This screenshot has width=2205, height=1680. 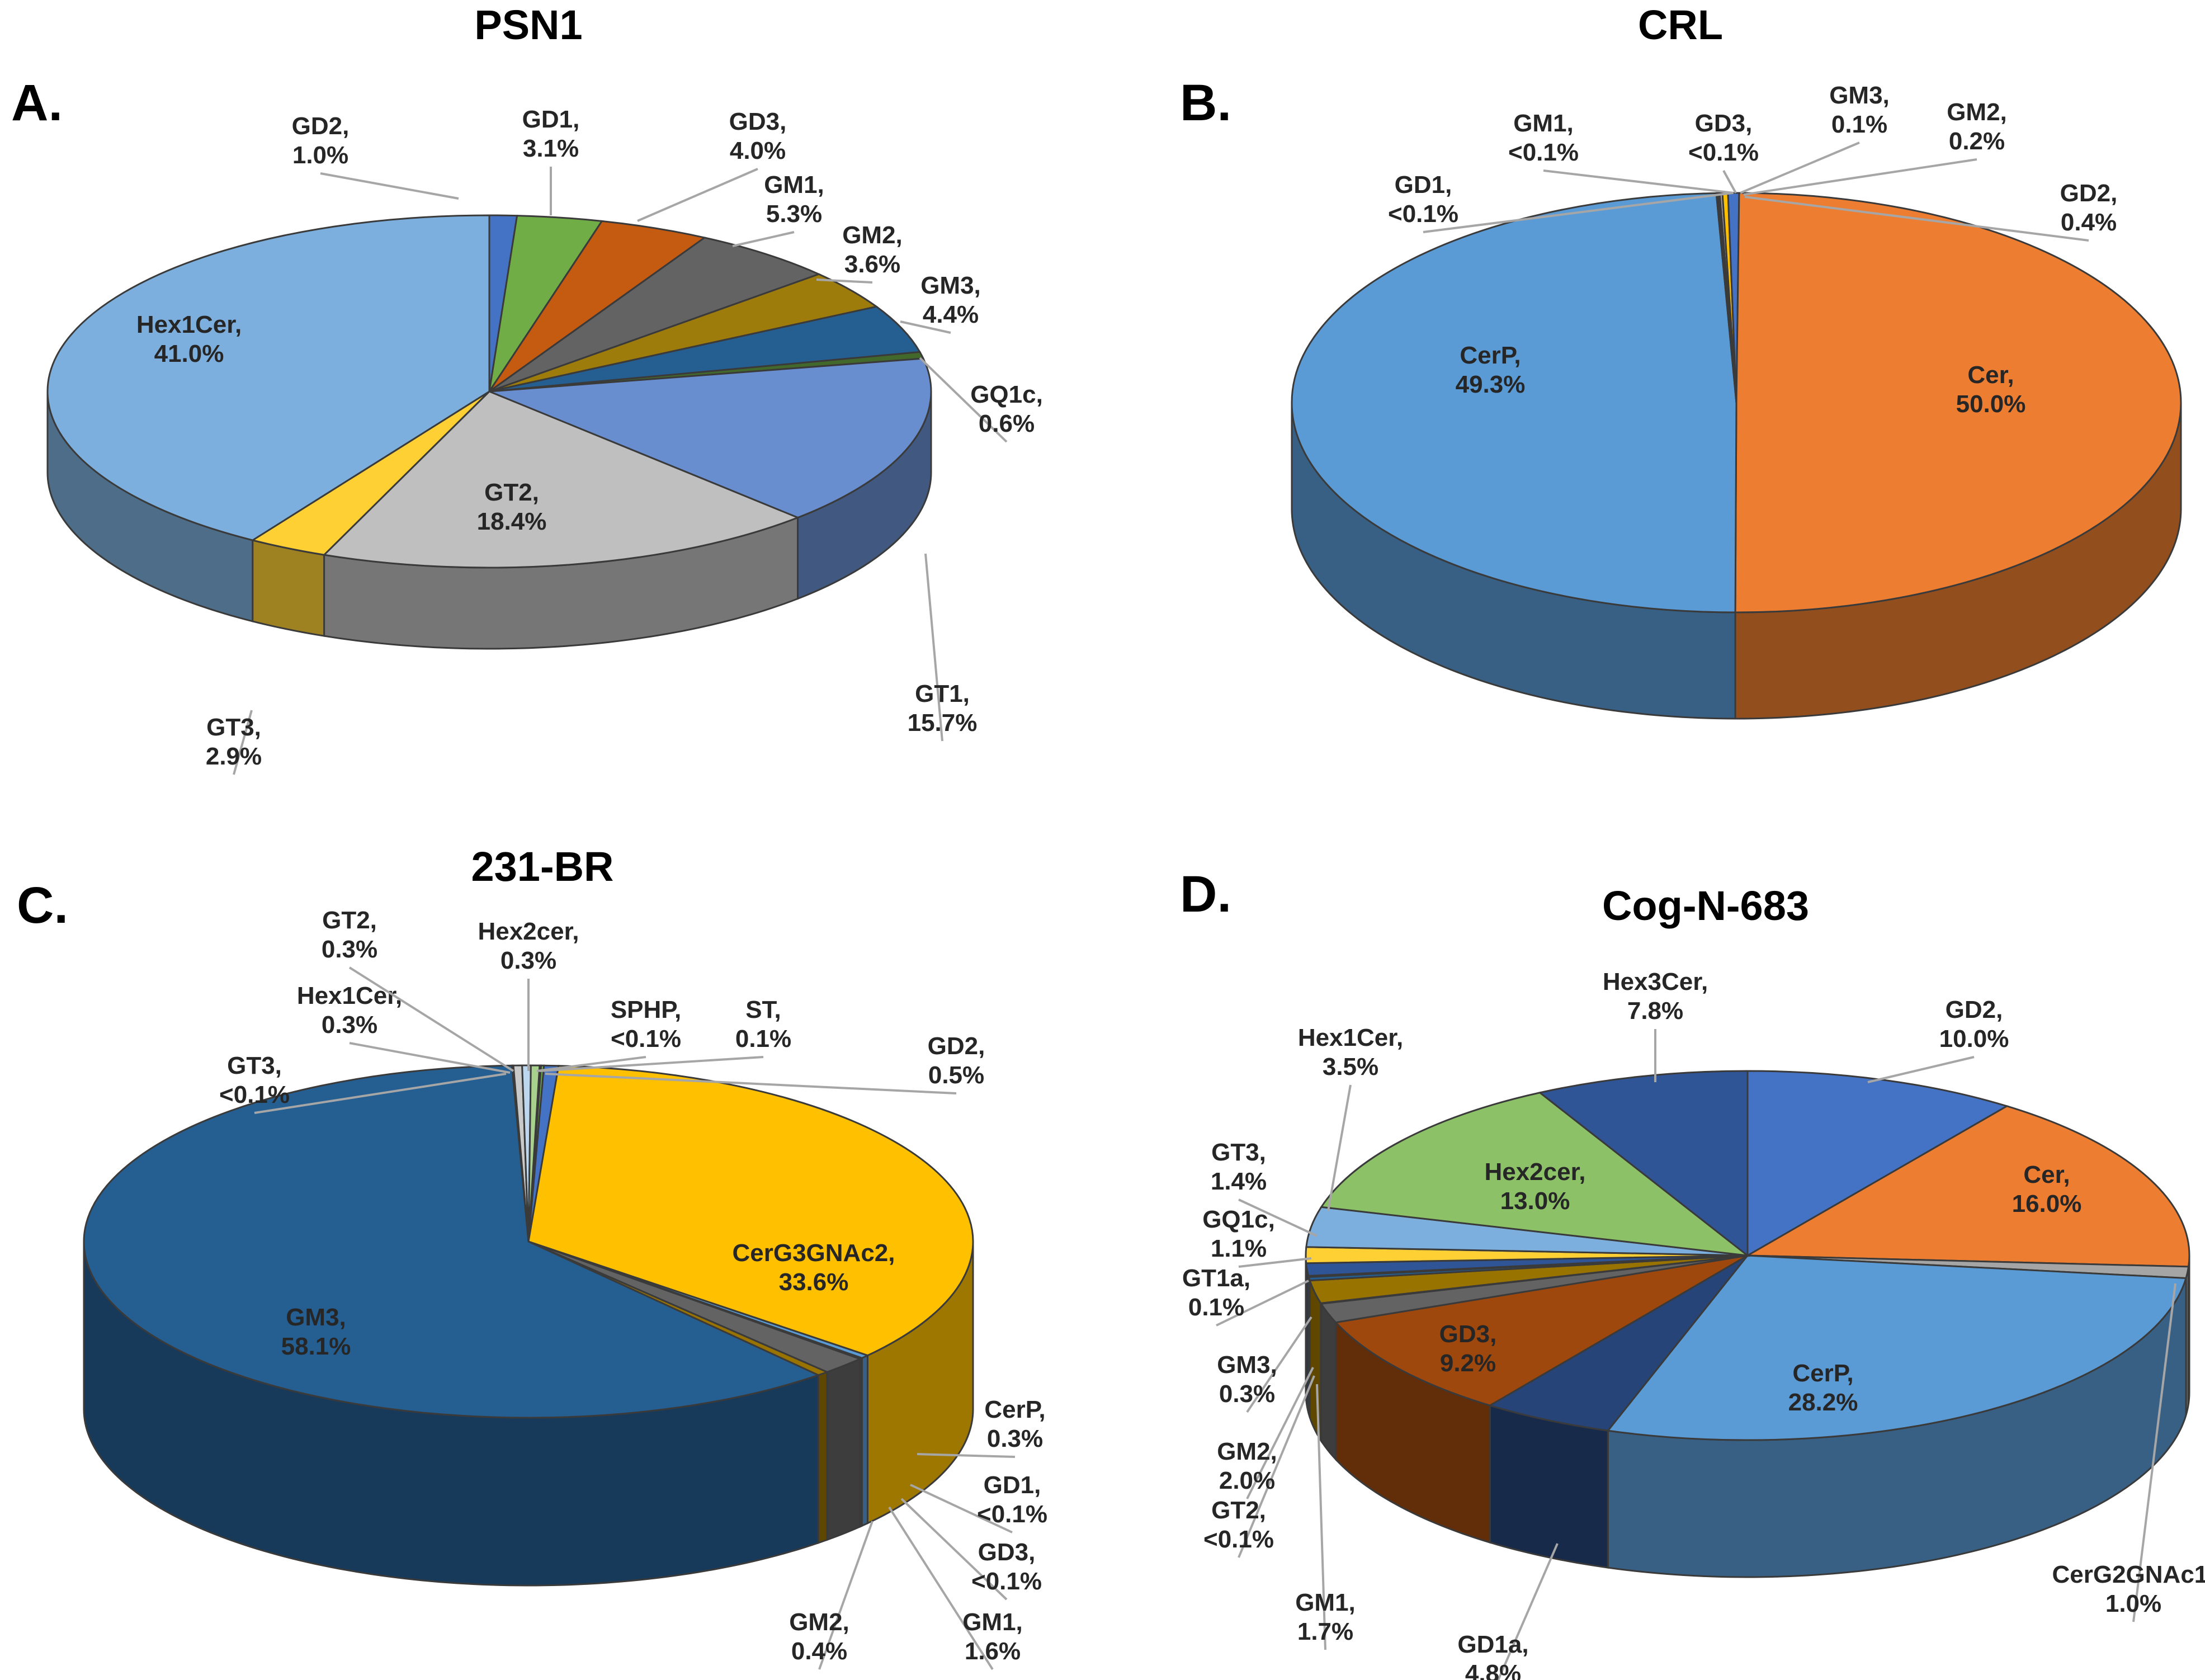 I want to click on pie-slice-gm3, so click(x=705, y=349).